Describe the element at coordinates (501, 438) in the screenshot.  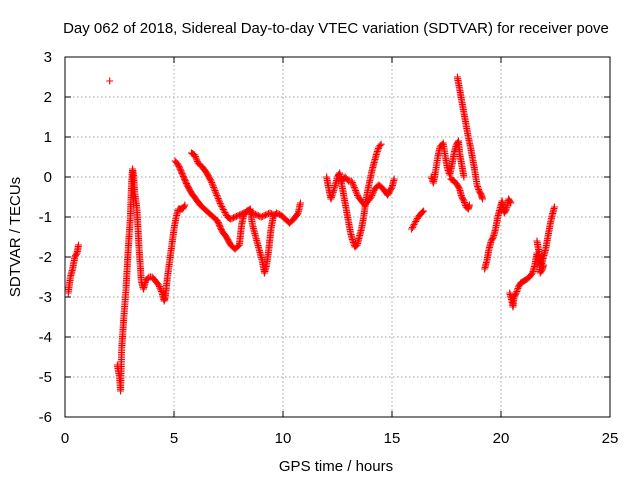
I see `x-tick-label: 20` at that location.